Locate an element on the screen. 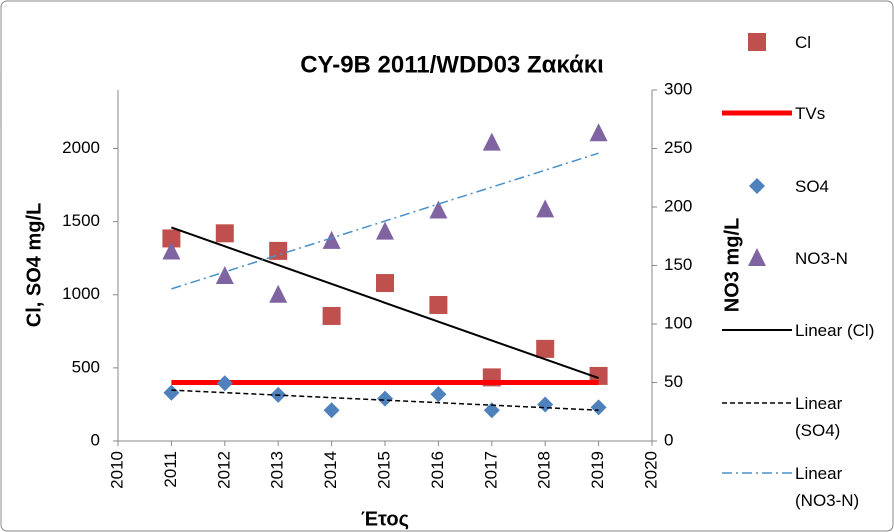 Image resolution: width=894 pixels, height=532 pixels. y2-tick-label: 300 is located at coordinates (678, 88).